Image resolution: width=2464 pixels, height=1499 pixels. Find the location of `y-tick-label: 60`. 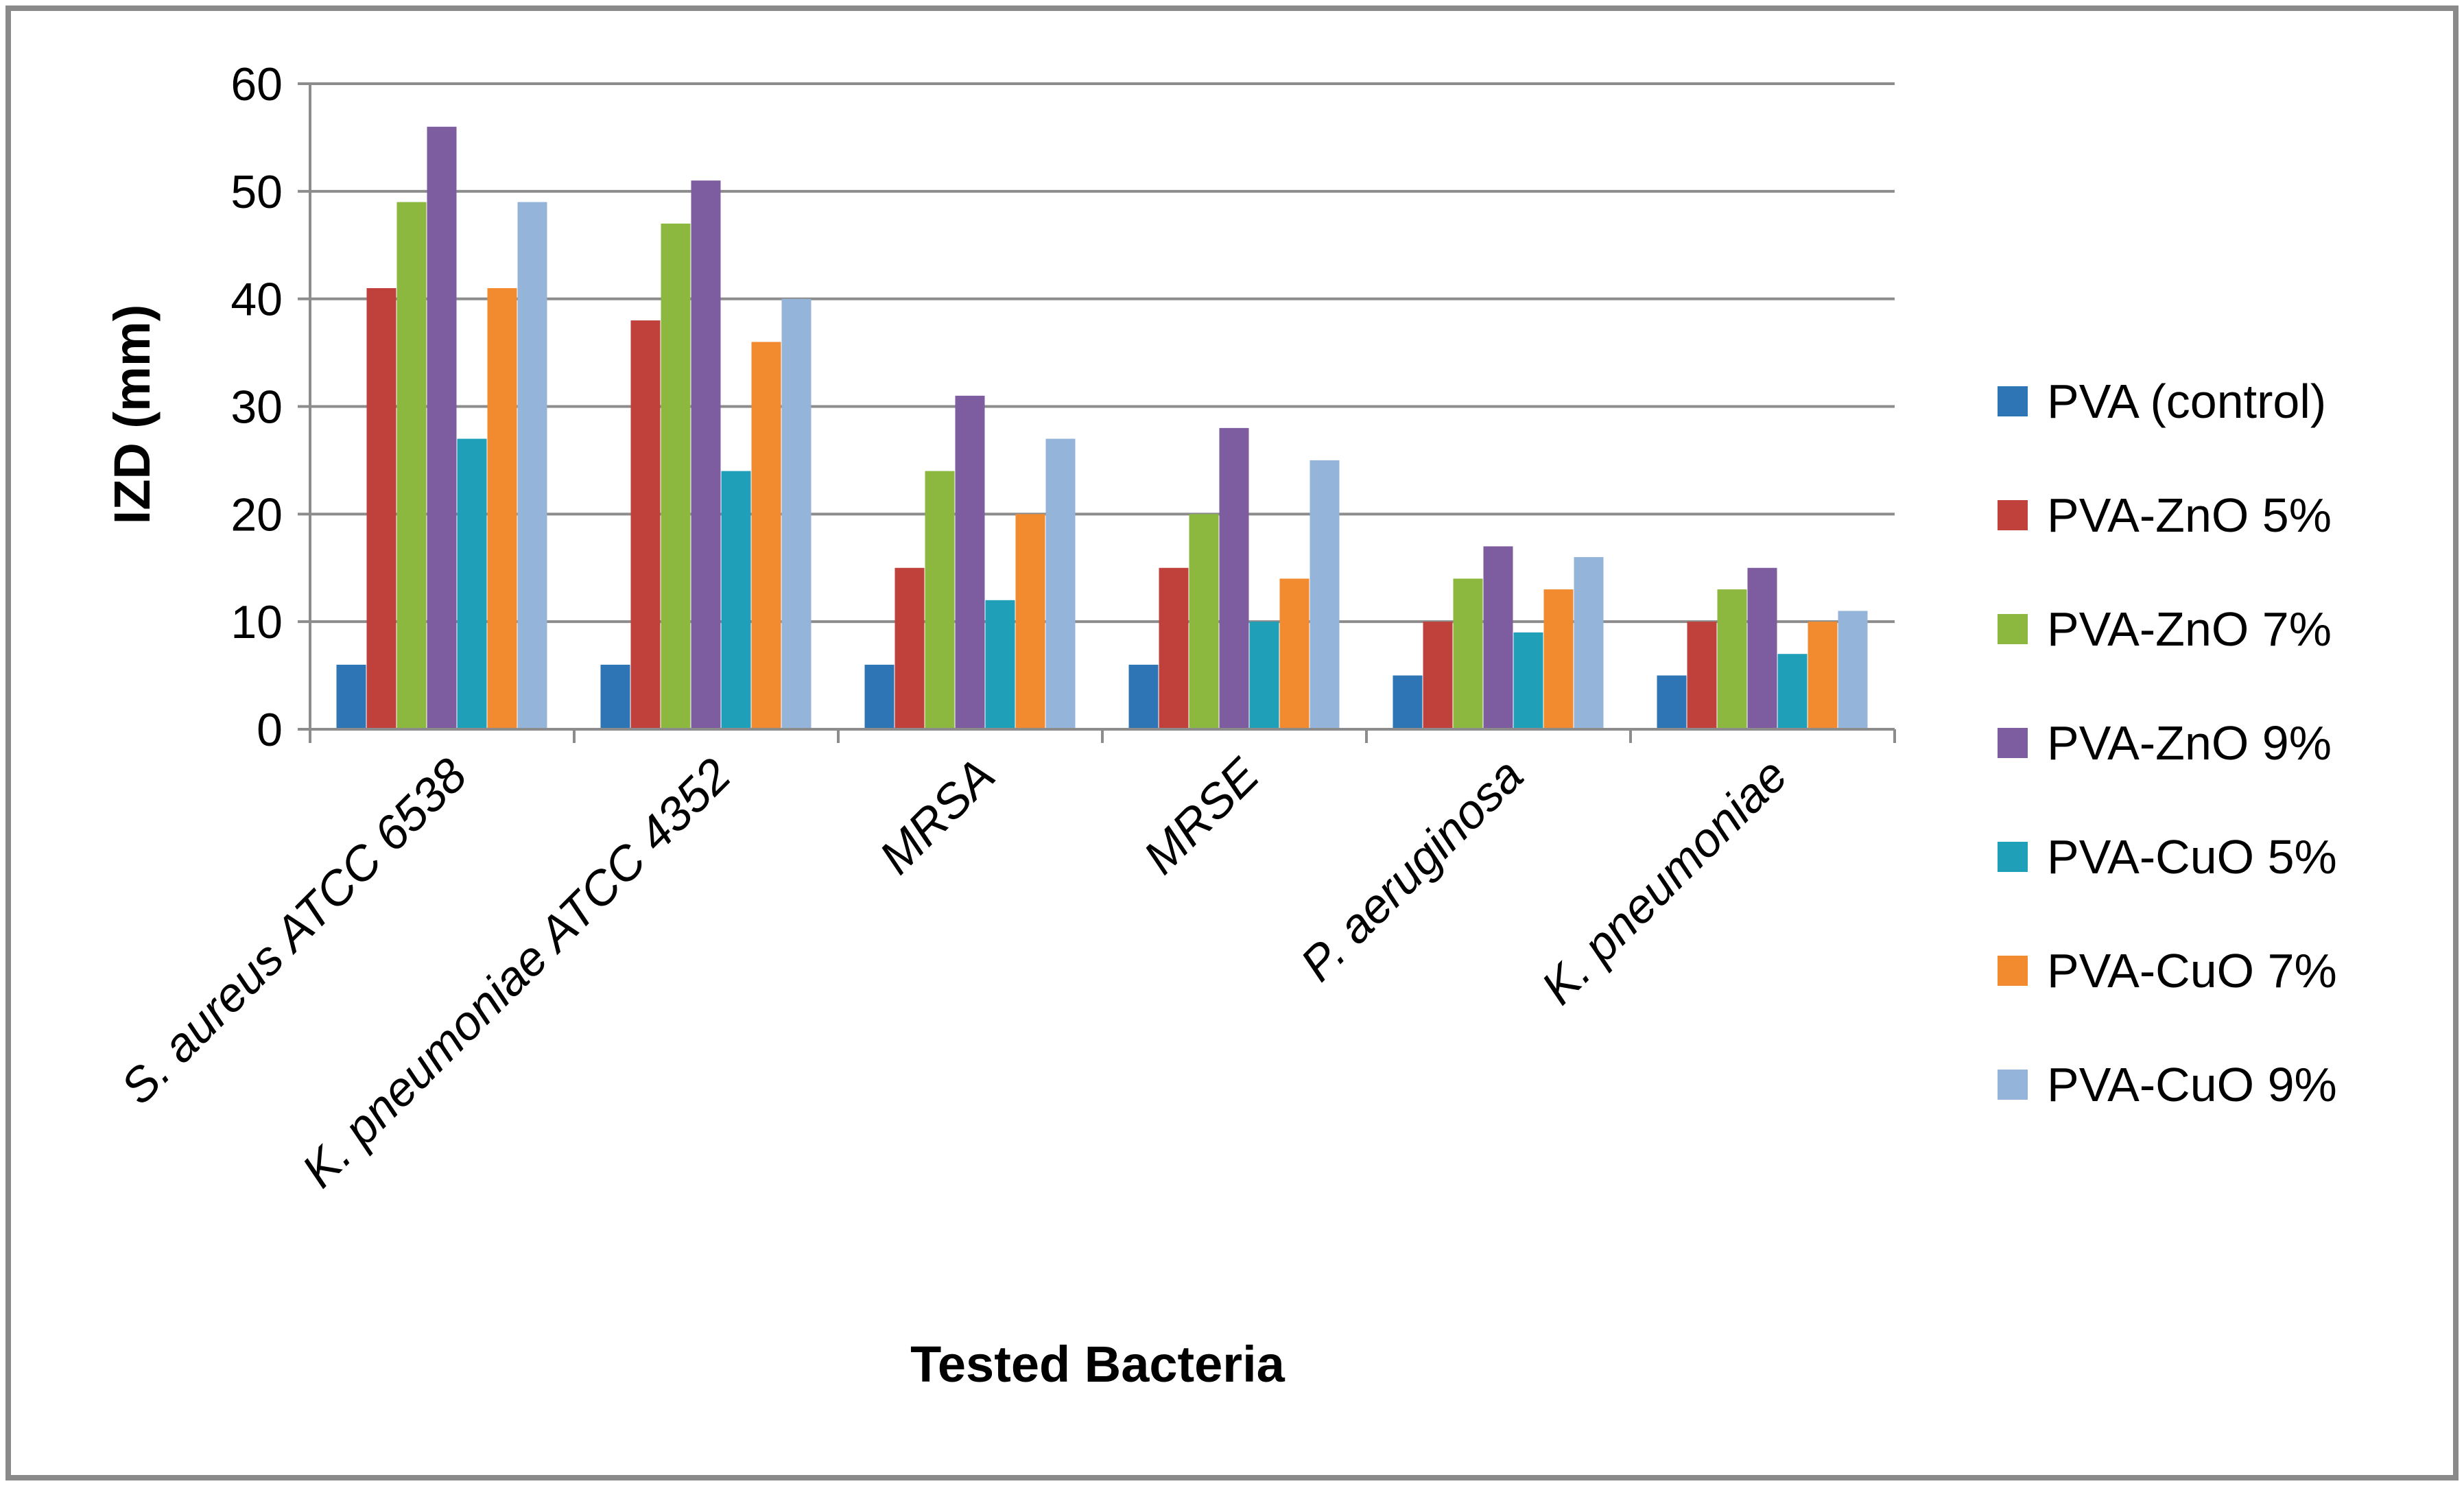

y-tick-label: 60 is located at coordinates (256, 84).